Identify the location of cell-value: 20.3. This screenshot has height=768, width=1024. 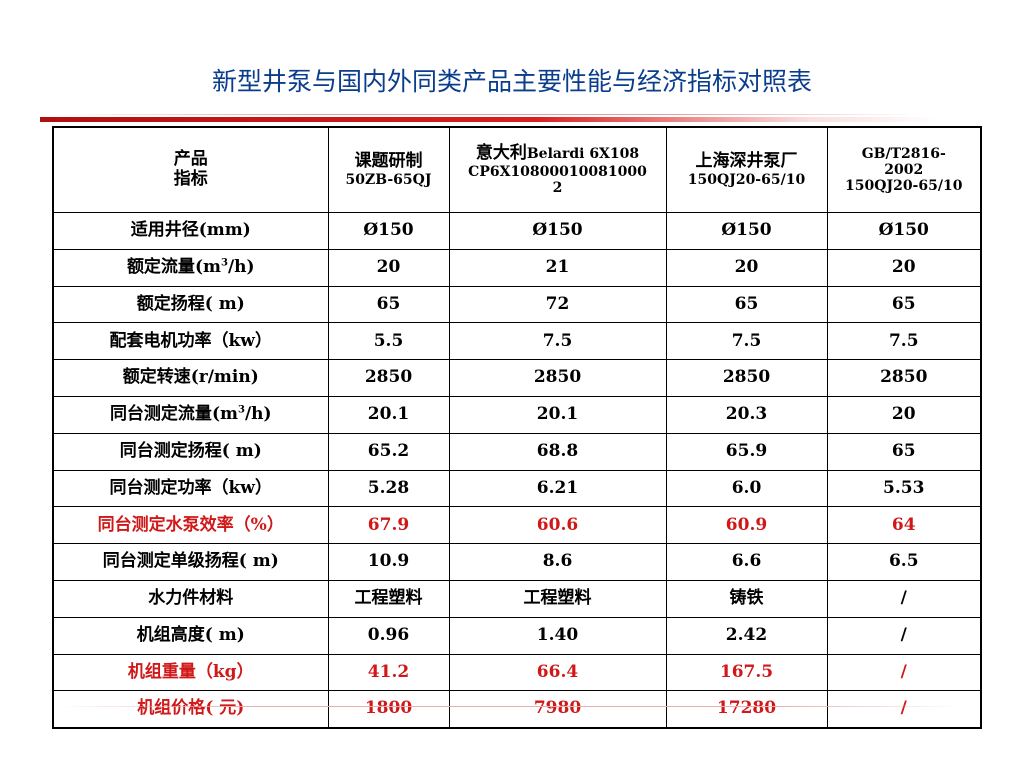
(746, 414).